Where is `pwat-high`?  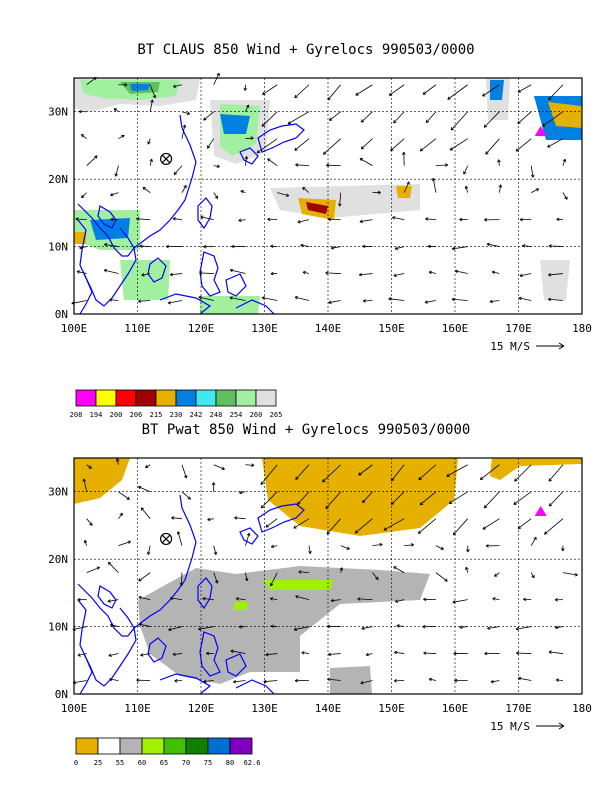 pwat-high is located at coordinates (241, 606).